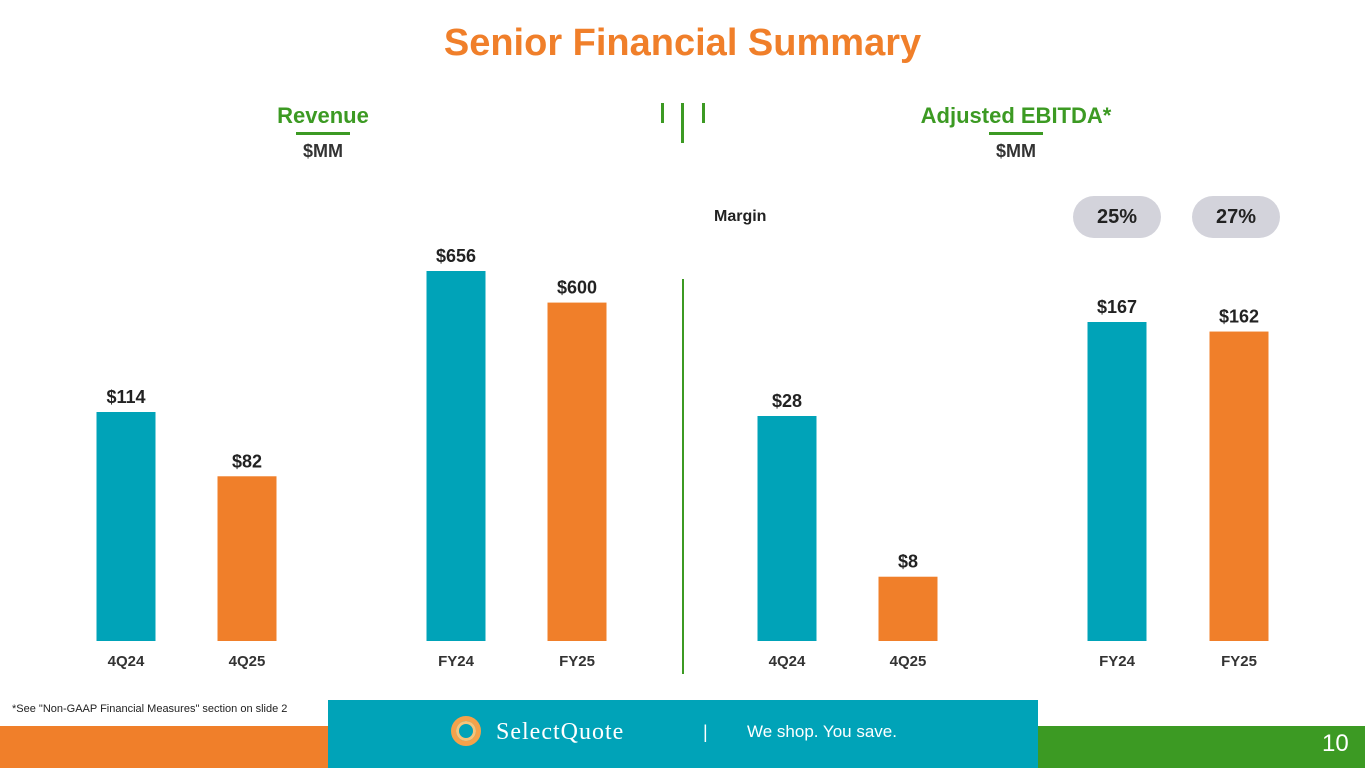 Image resolution: width=1365 pixels, height=768 pixels. What do you see at coordinates (1201, 747) in the screenshot?
I see `footer-band-green` at bounding box center [1201, 747].